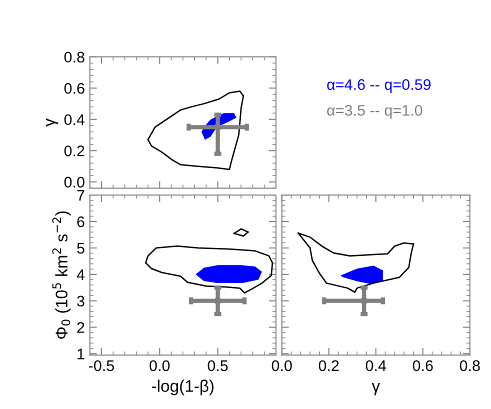 The height and width of the screenshot is (409, 491). I want to click on y-tick-label: 0.0, so click(74, 182).